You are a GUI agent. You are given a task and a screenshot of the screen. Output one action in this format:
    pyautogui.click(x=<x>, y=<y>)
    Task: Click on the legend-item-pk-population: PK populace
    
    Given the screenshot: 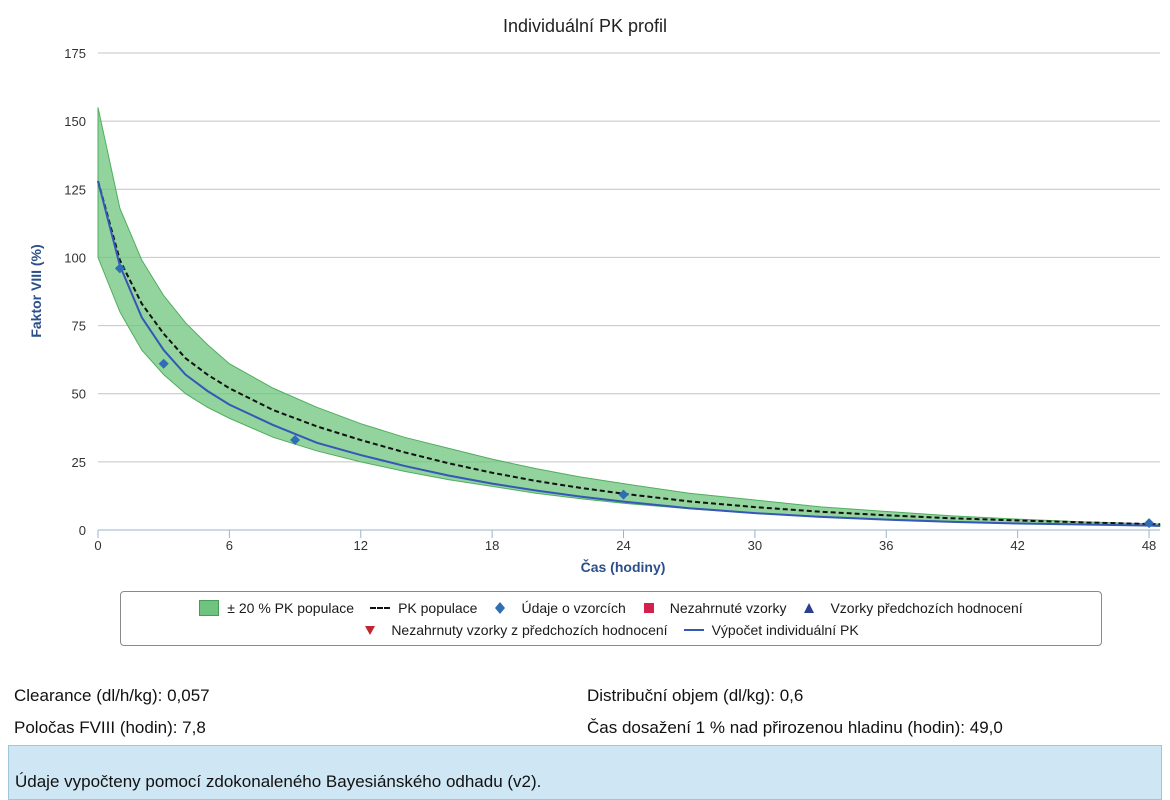 What is the action you would take?
    pyautogui.click(x=423, y=608)
    